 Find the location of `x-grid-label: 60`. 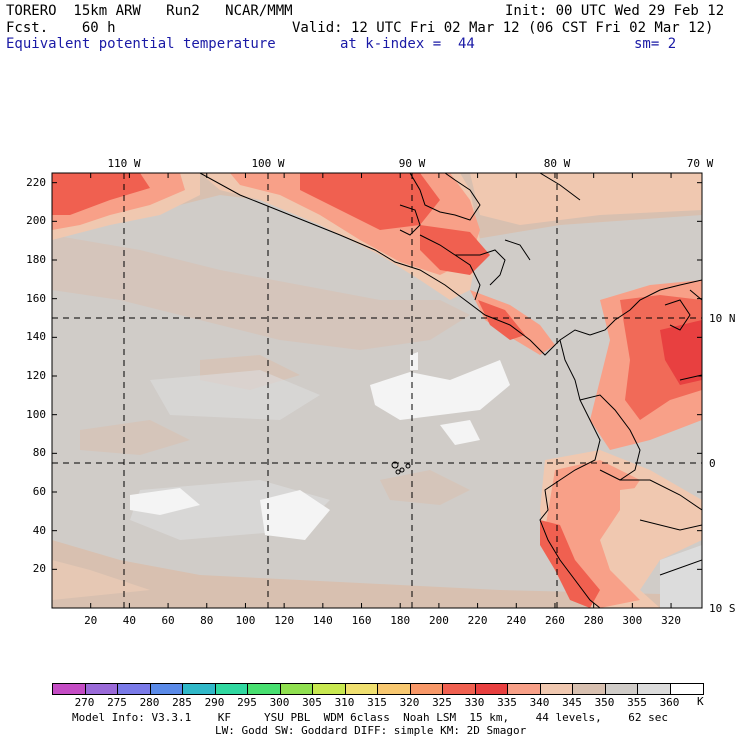

x-grid-label: 60 is located at coordinates (168, 620).